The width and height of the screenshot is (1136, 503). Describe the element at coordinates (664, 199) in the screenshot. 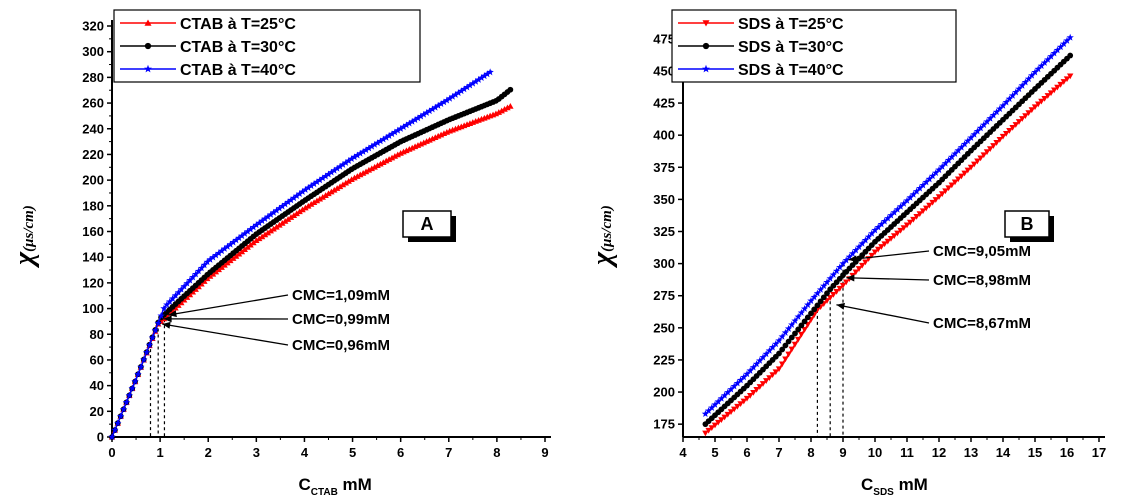

I see `y-tick-label: 350` at that location.